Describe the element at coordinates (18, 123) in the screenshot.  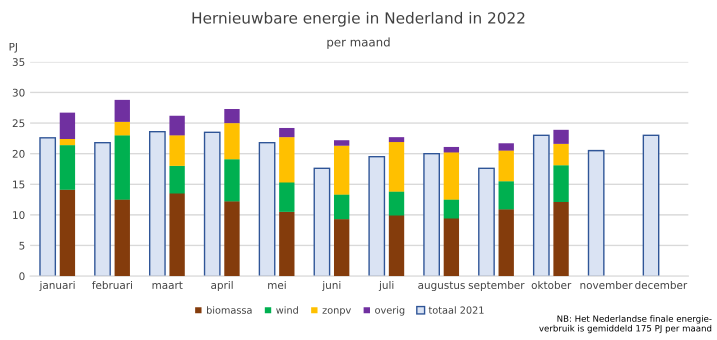
I see `y-tick-label: 25` at that location.